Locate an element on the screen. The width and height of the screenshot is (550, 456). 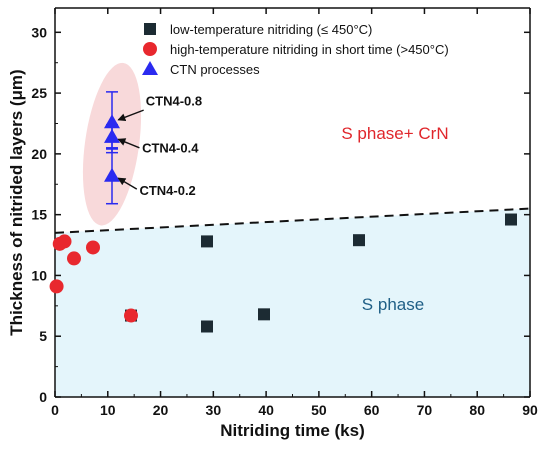
y-tick-label: 25 is located at coordinates (39, 93).